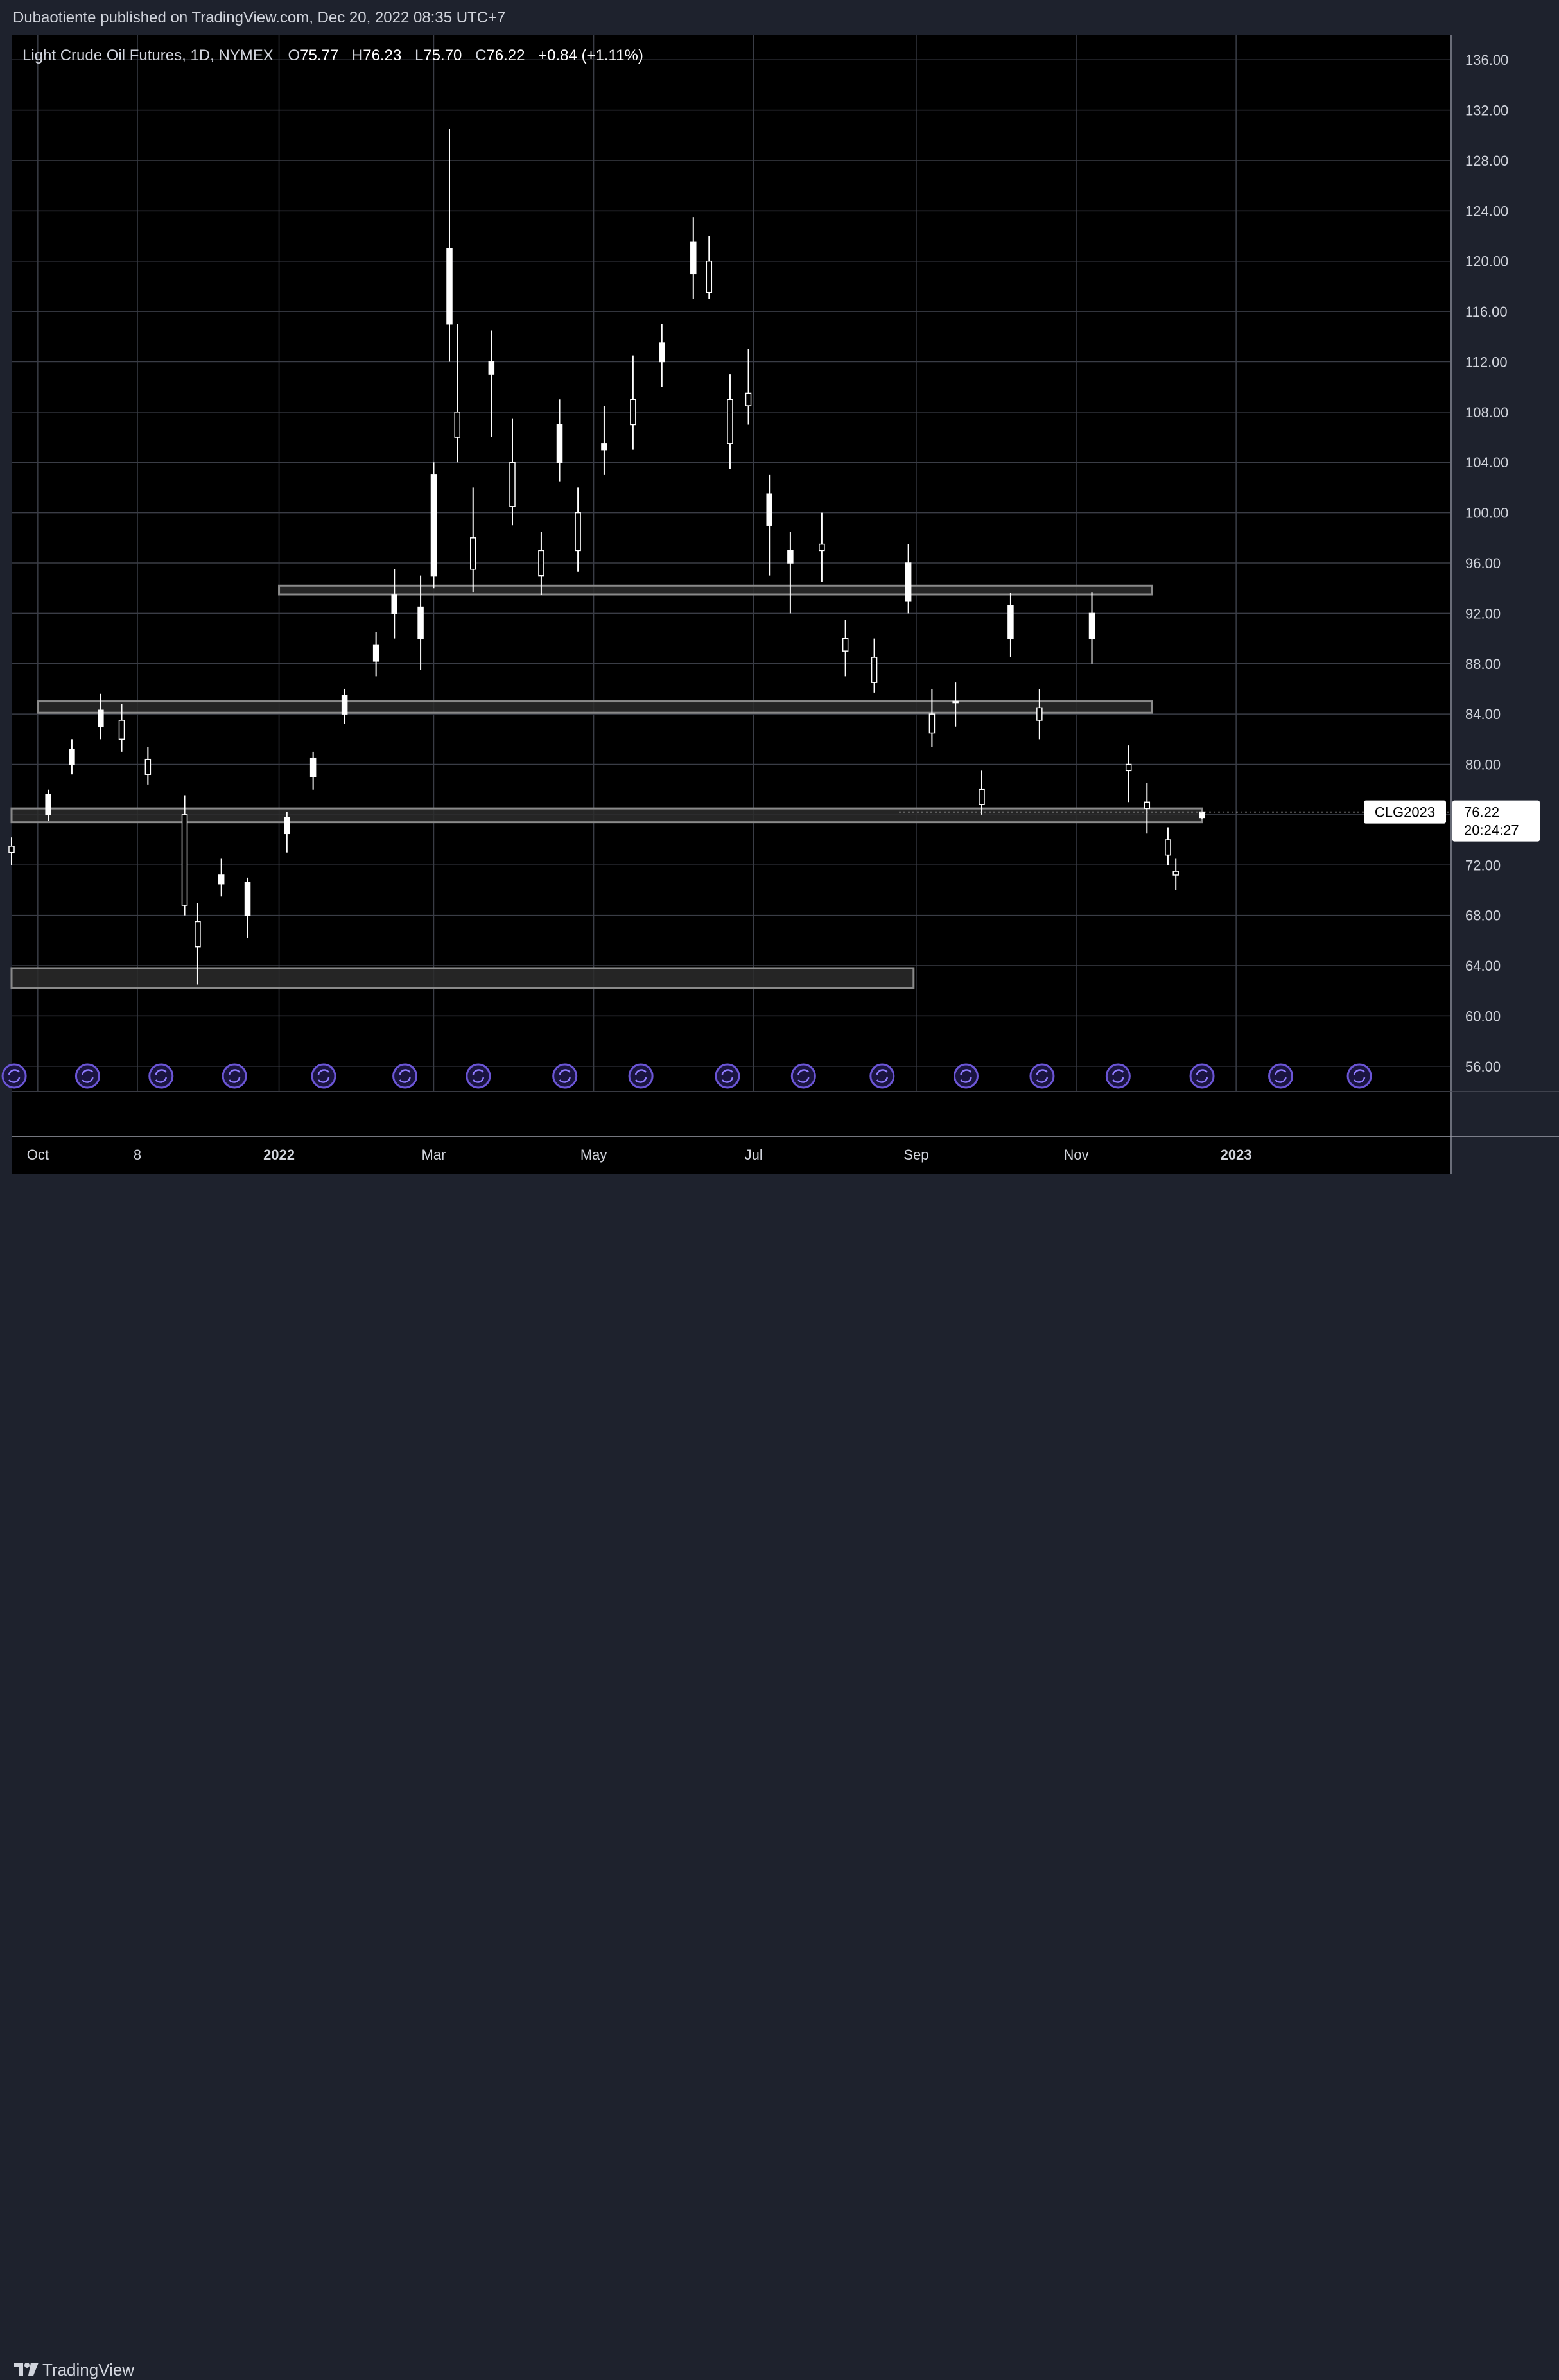  Describe the element at coordinates (137, 1155) in the screenshot. I see `x-tick-label: 8` at that location.